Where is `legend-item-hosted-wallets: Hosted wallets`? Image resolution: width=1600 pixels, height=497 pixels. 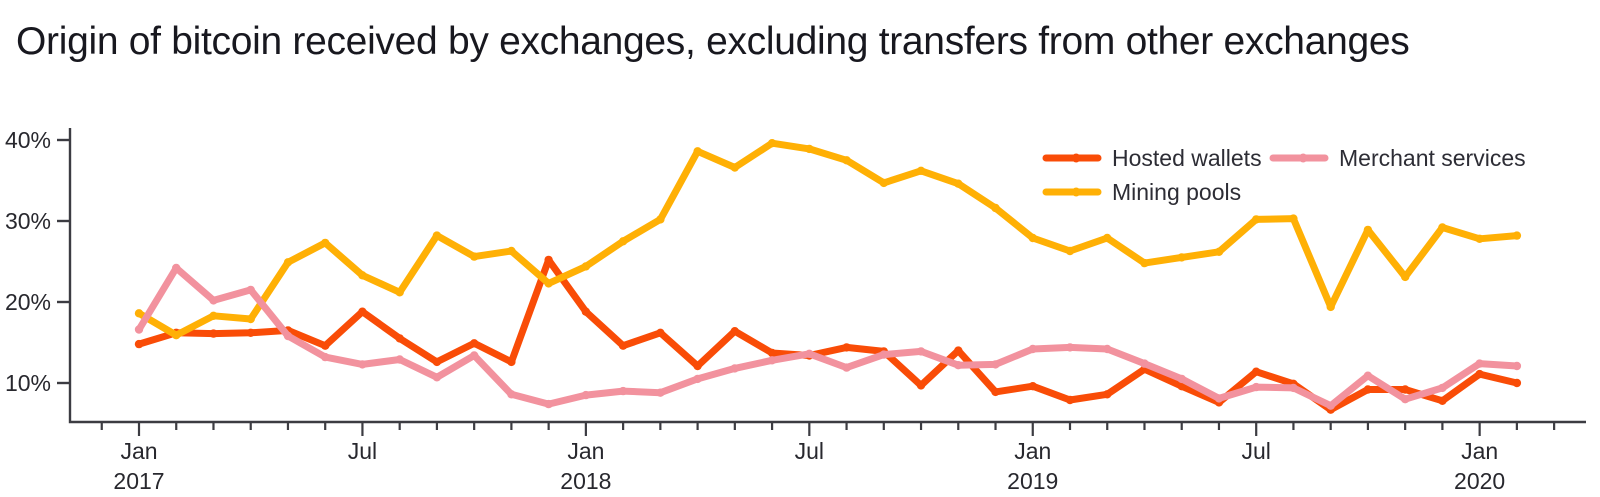
legend-item-hosted-wallets: Hosted wallets is located at coordinates (1152, 158).